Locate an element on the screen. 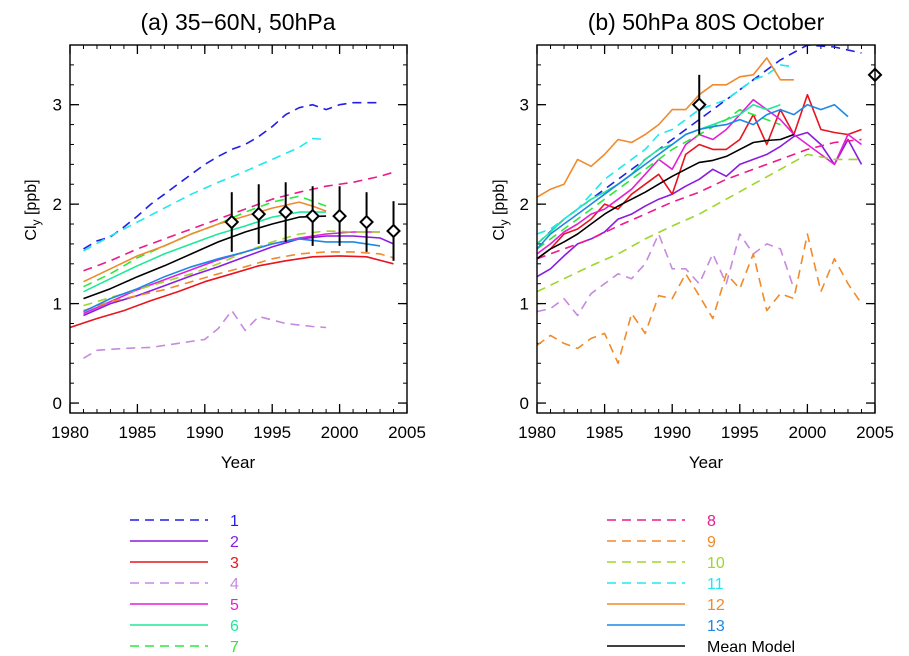 The image size is (909, 656). legend-label-mean-model: Mean Model is located at coordinates (751, 647).